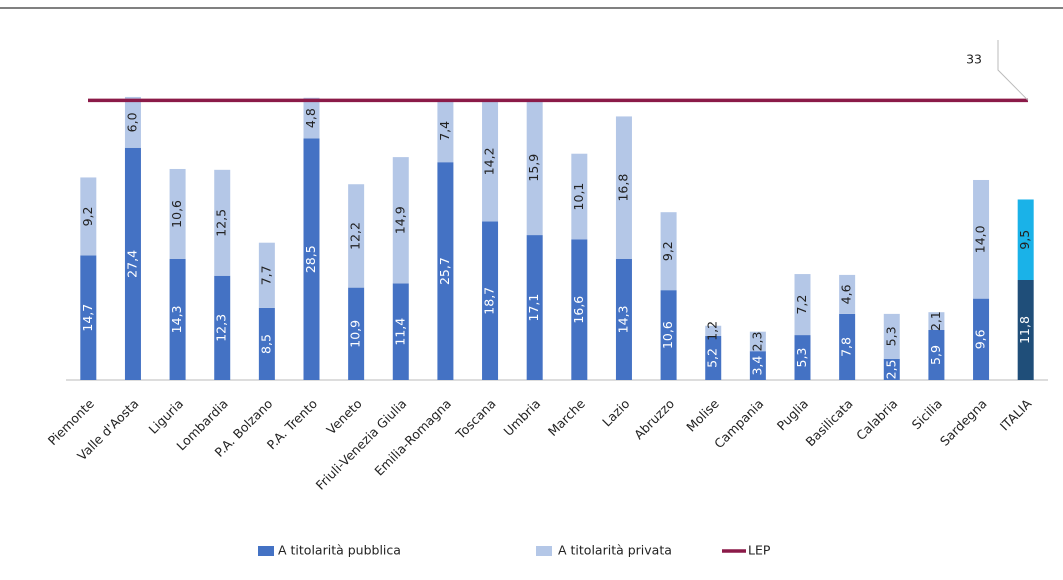  I want to click on data-label: 9,6, so click(980, 339).